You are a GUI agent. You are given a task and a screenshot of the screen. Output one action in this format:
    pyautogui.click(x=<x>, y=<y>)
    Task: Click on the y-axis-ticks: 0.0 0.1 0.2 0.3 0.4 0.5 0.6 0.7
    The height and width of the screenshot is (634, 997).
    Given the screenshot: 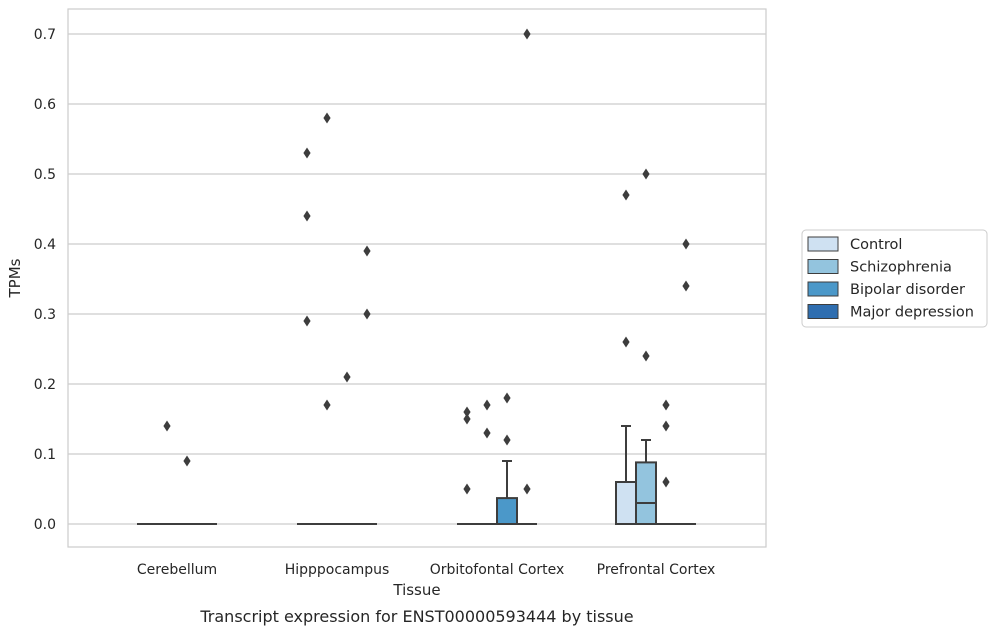 What is the action you would take?
    pyautogui.click(x=45, y=280)
    